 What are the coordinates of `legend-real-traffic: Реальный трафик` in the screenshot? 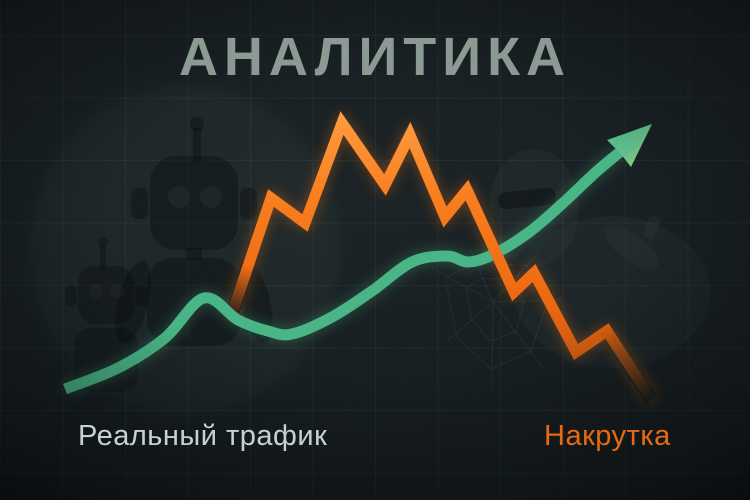 It's located at (203, 436).